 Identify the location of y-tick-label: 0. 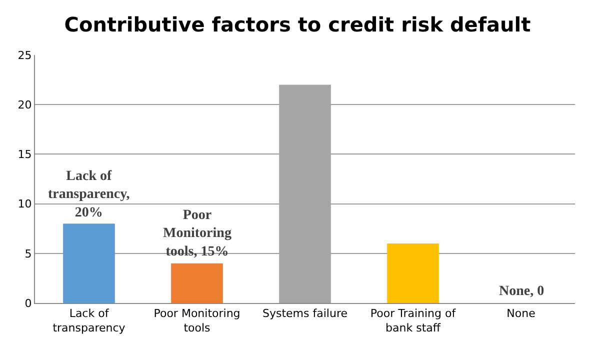
(28, 303).